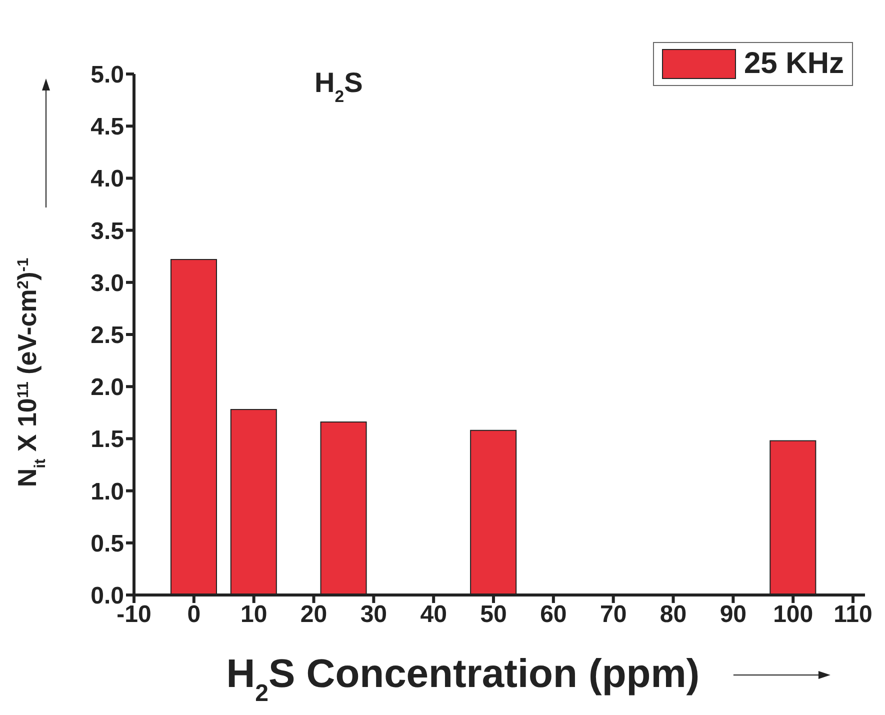  Describe the element at coordinates (107, 492) in the screenshot. I see `y-tick-label: 1.0` at that location.